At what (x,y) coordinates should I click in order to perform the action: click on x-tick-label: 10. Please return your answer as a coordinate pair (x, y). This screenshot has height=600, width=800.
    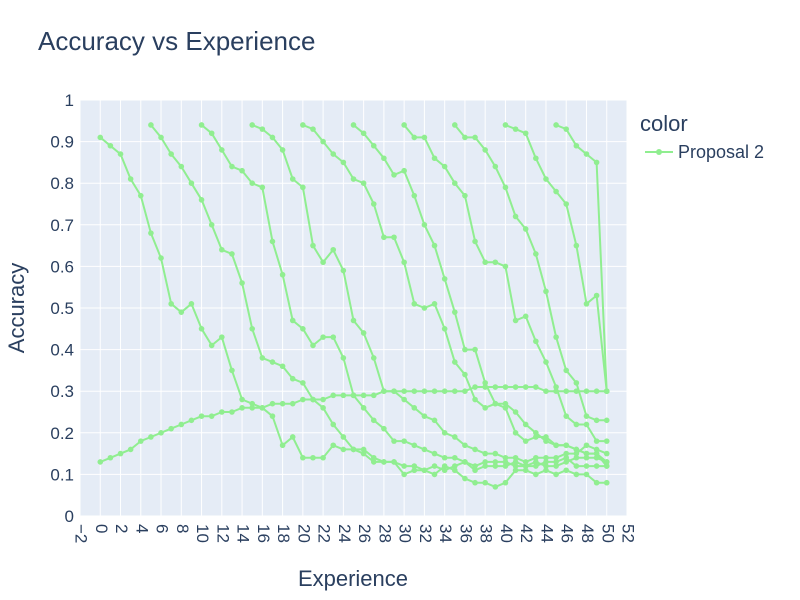
    Looking at the image, I should click on (202, 533).